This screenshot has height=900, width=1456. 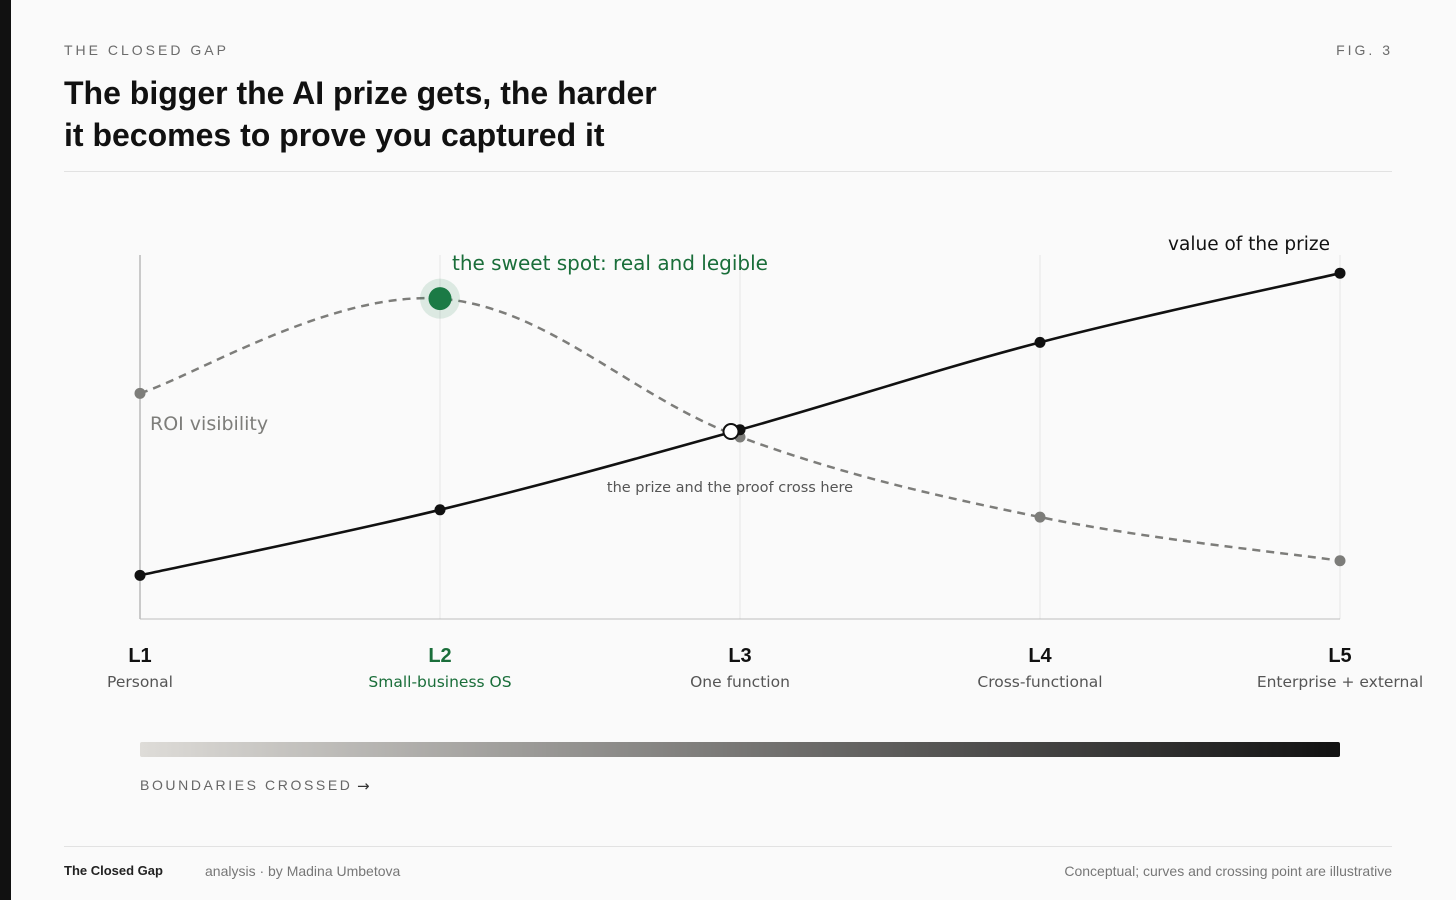 I want to click on crossing-marker, so click(x=731, y=432).